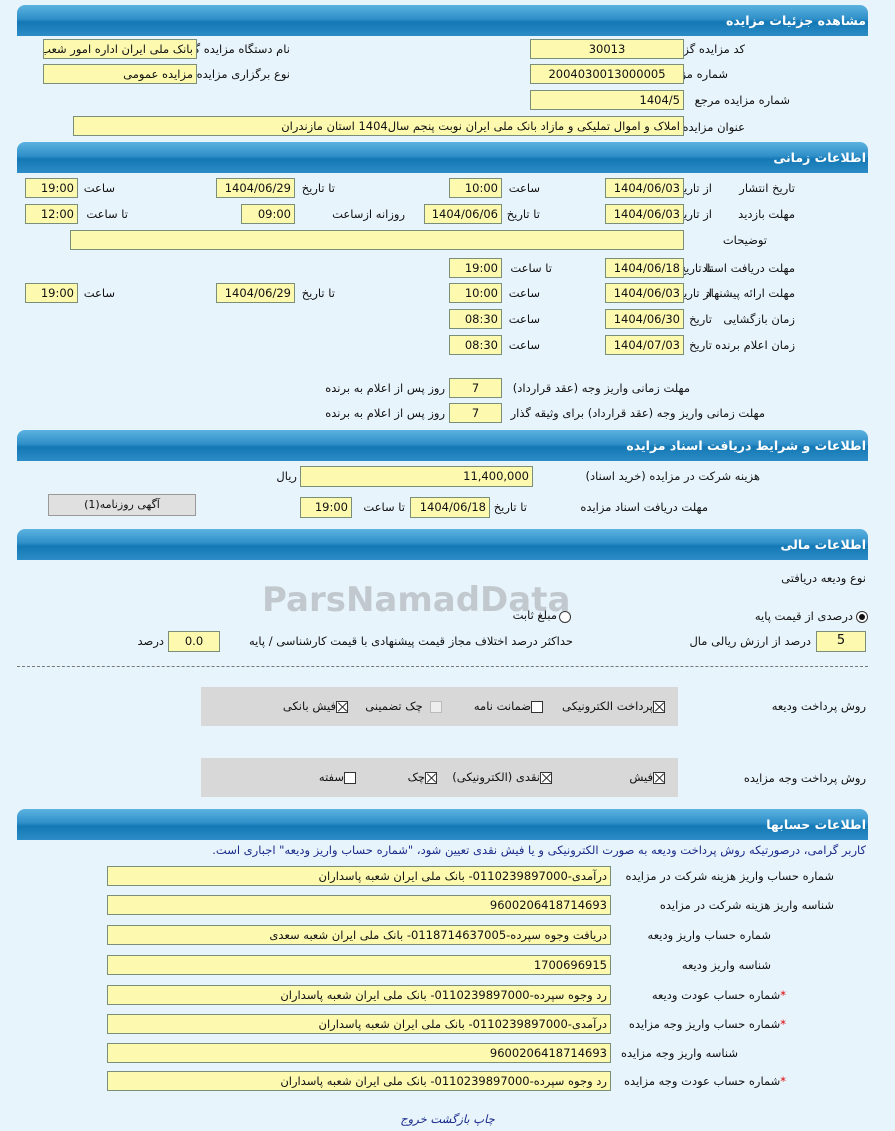  Describe the element at coordinates (122, 505) in the screenshot. I see `newspaper-ad-button: آگهی روزنامه(1)` at that location.